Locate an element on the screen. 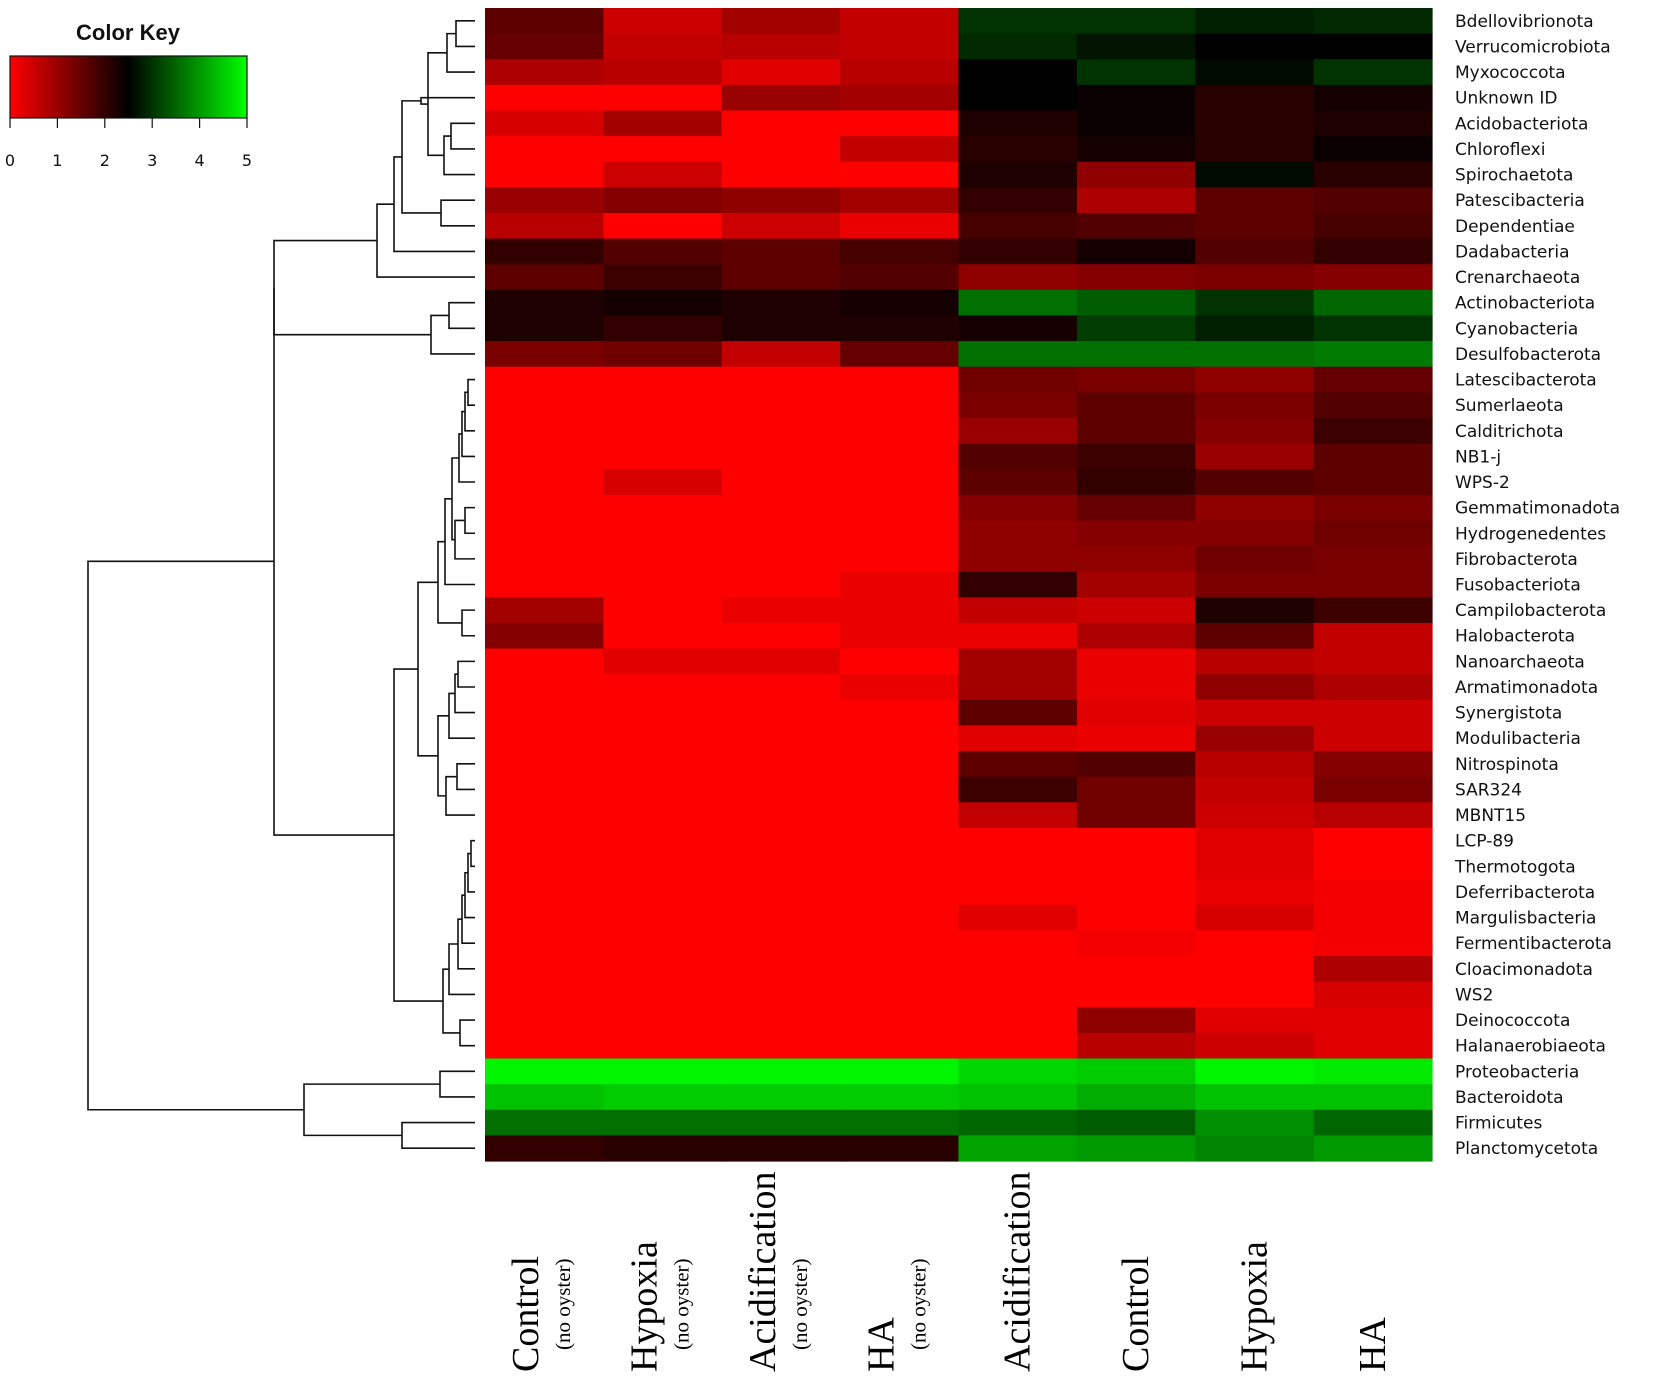 The image size is (1654, 1390). row-label: Campilobacterota is located at coordinates (1530, 611).